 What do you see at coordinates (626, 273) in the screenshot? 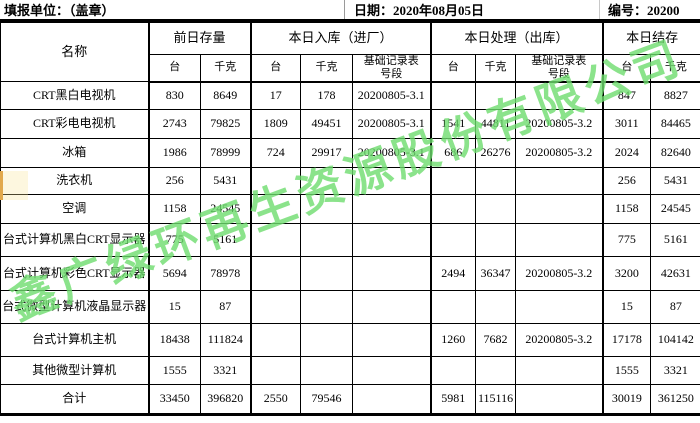
I see `value-cell: 3200` at bounding box center [626, 273].